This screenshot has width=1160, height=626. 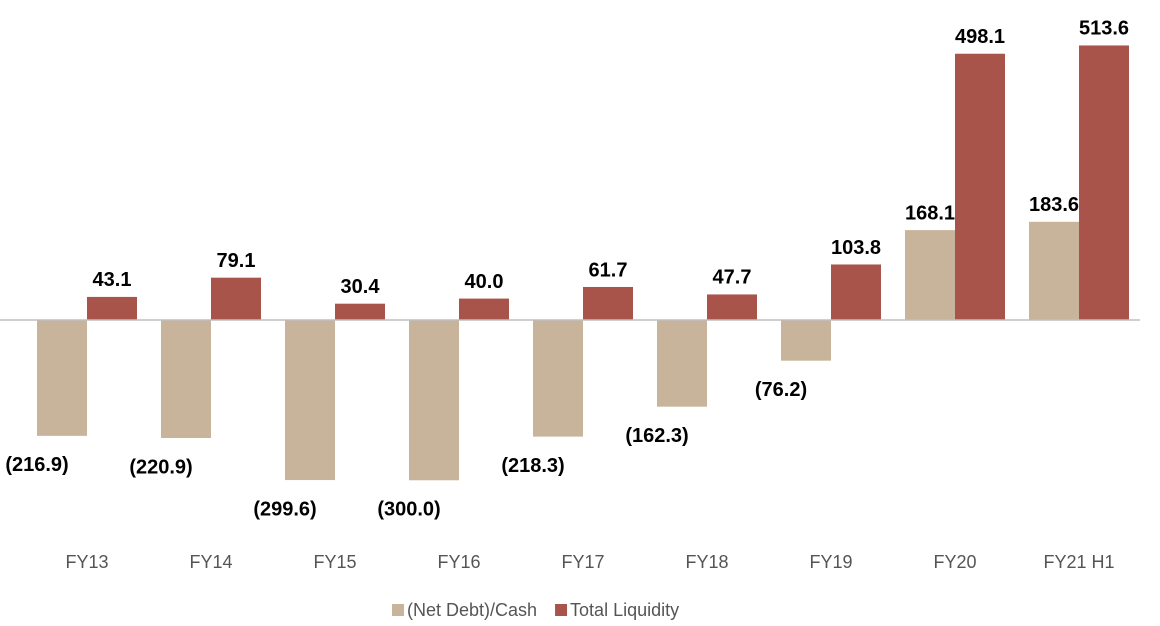 I want to click on data-label: 79.1, so click(x=236, y=261).